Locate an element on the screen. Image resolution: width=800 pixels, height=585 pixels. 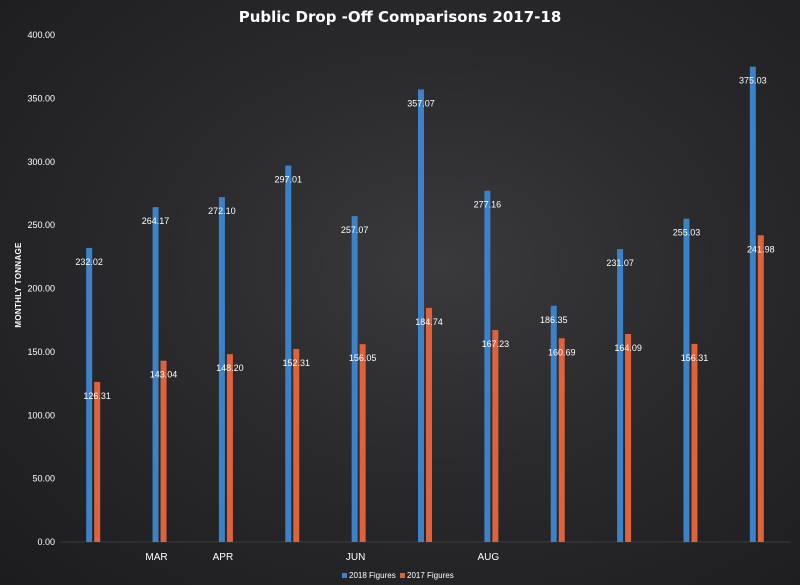
x-tick-label: JUN is located at coordinates (355, 557).